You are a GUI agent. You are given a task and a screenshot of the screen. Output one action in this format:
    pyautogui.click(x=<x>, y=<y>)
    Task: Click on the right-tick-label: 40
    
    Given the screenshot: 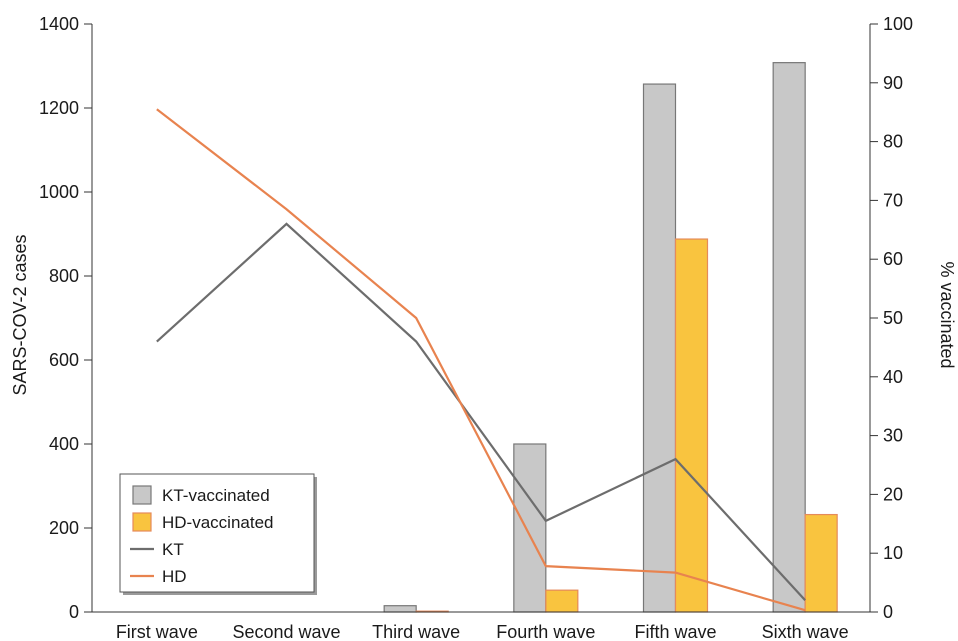 What is the action you would take?
    pyautogui.click(x=893, y=377)
    